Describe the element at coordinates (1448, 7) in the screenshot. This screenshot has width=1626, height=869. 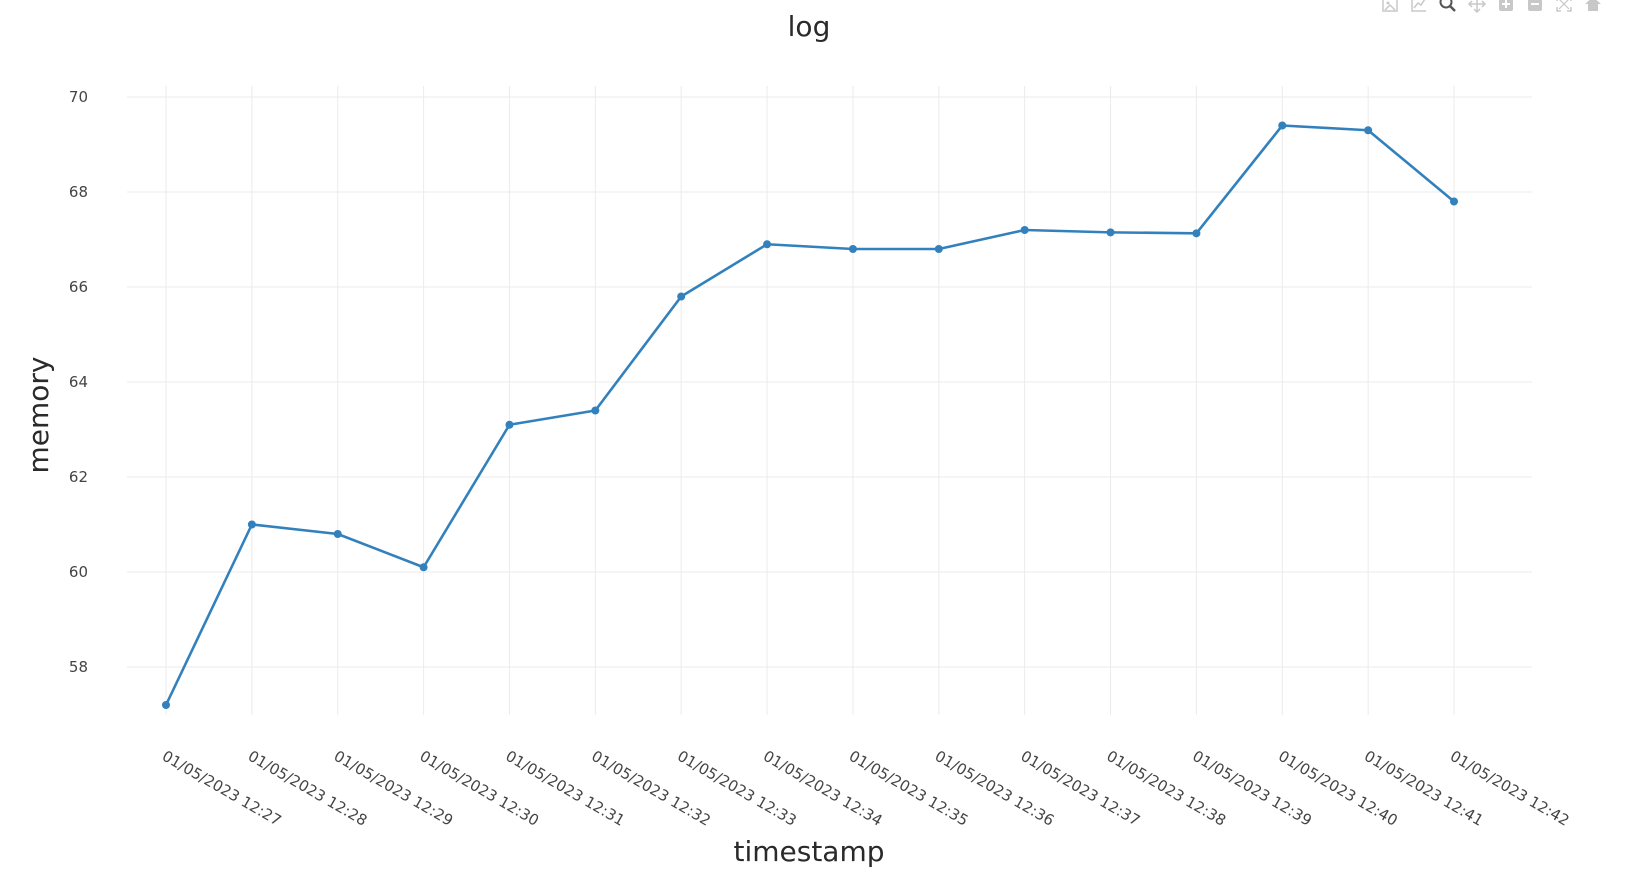
I see `zoom-icon` at that location.